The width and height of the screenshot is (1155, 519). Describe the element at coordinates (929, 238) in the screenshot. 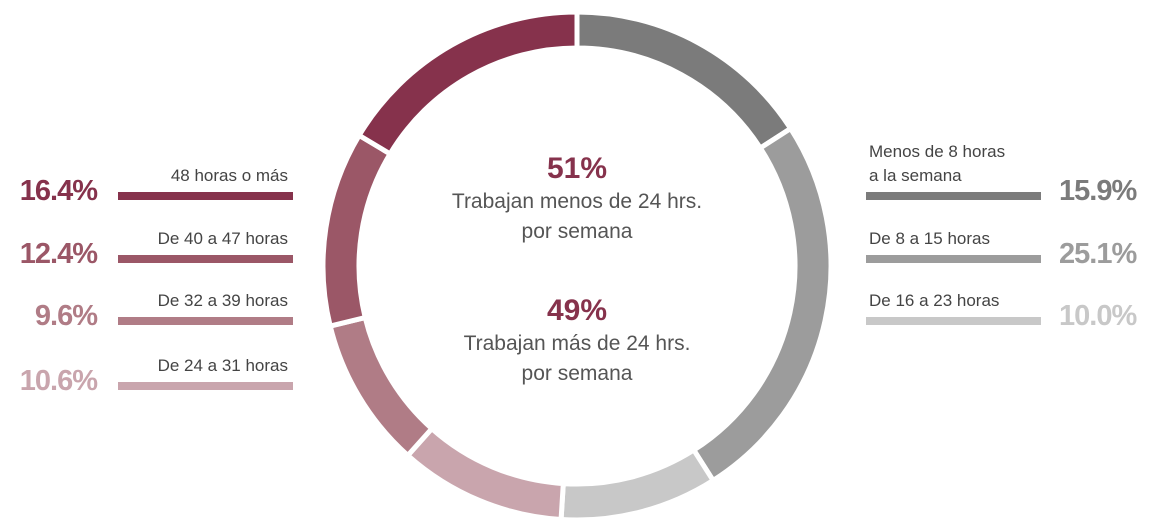

I see `legend-label: De 8 a 15 horas` at that location.